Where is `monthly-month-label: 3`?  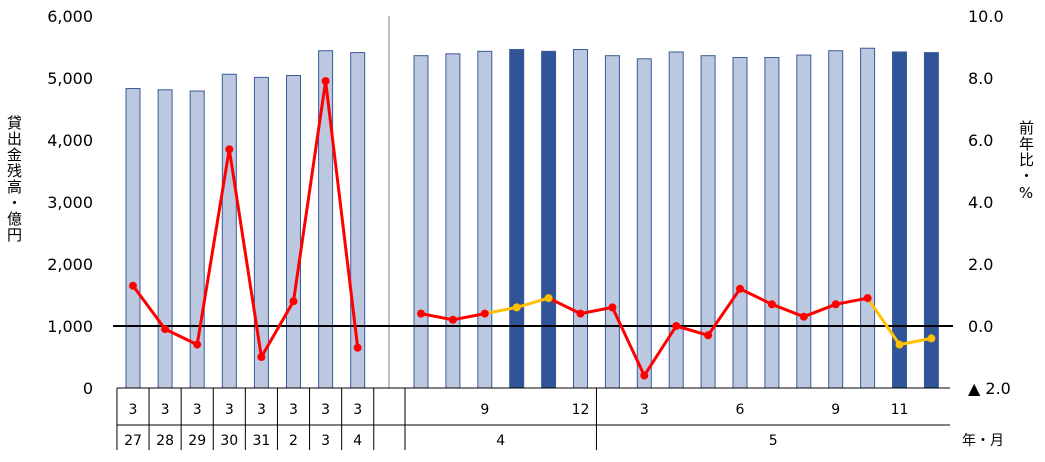 monthly-month-label: 3 is located at coordinates (644, 410).